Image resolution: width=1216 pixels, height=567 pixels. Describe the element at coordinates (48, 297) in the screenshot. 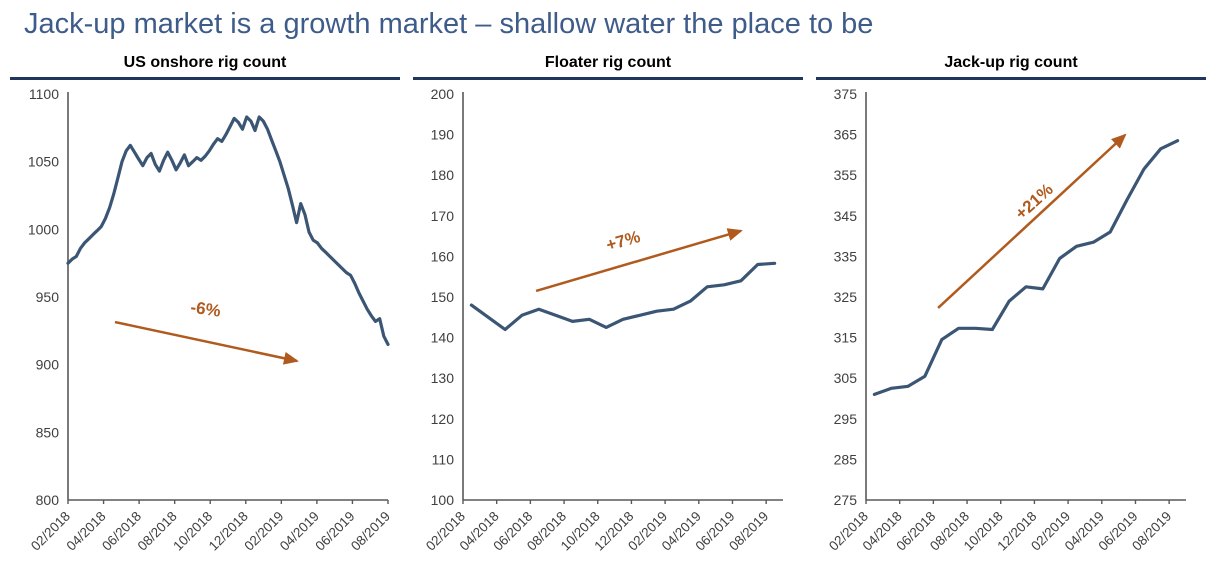

I see `y-tick-label: 950` at that location.